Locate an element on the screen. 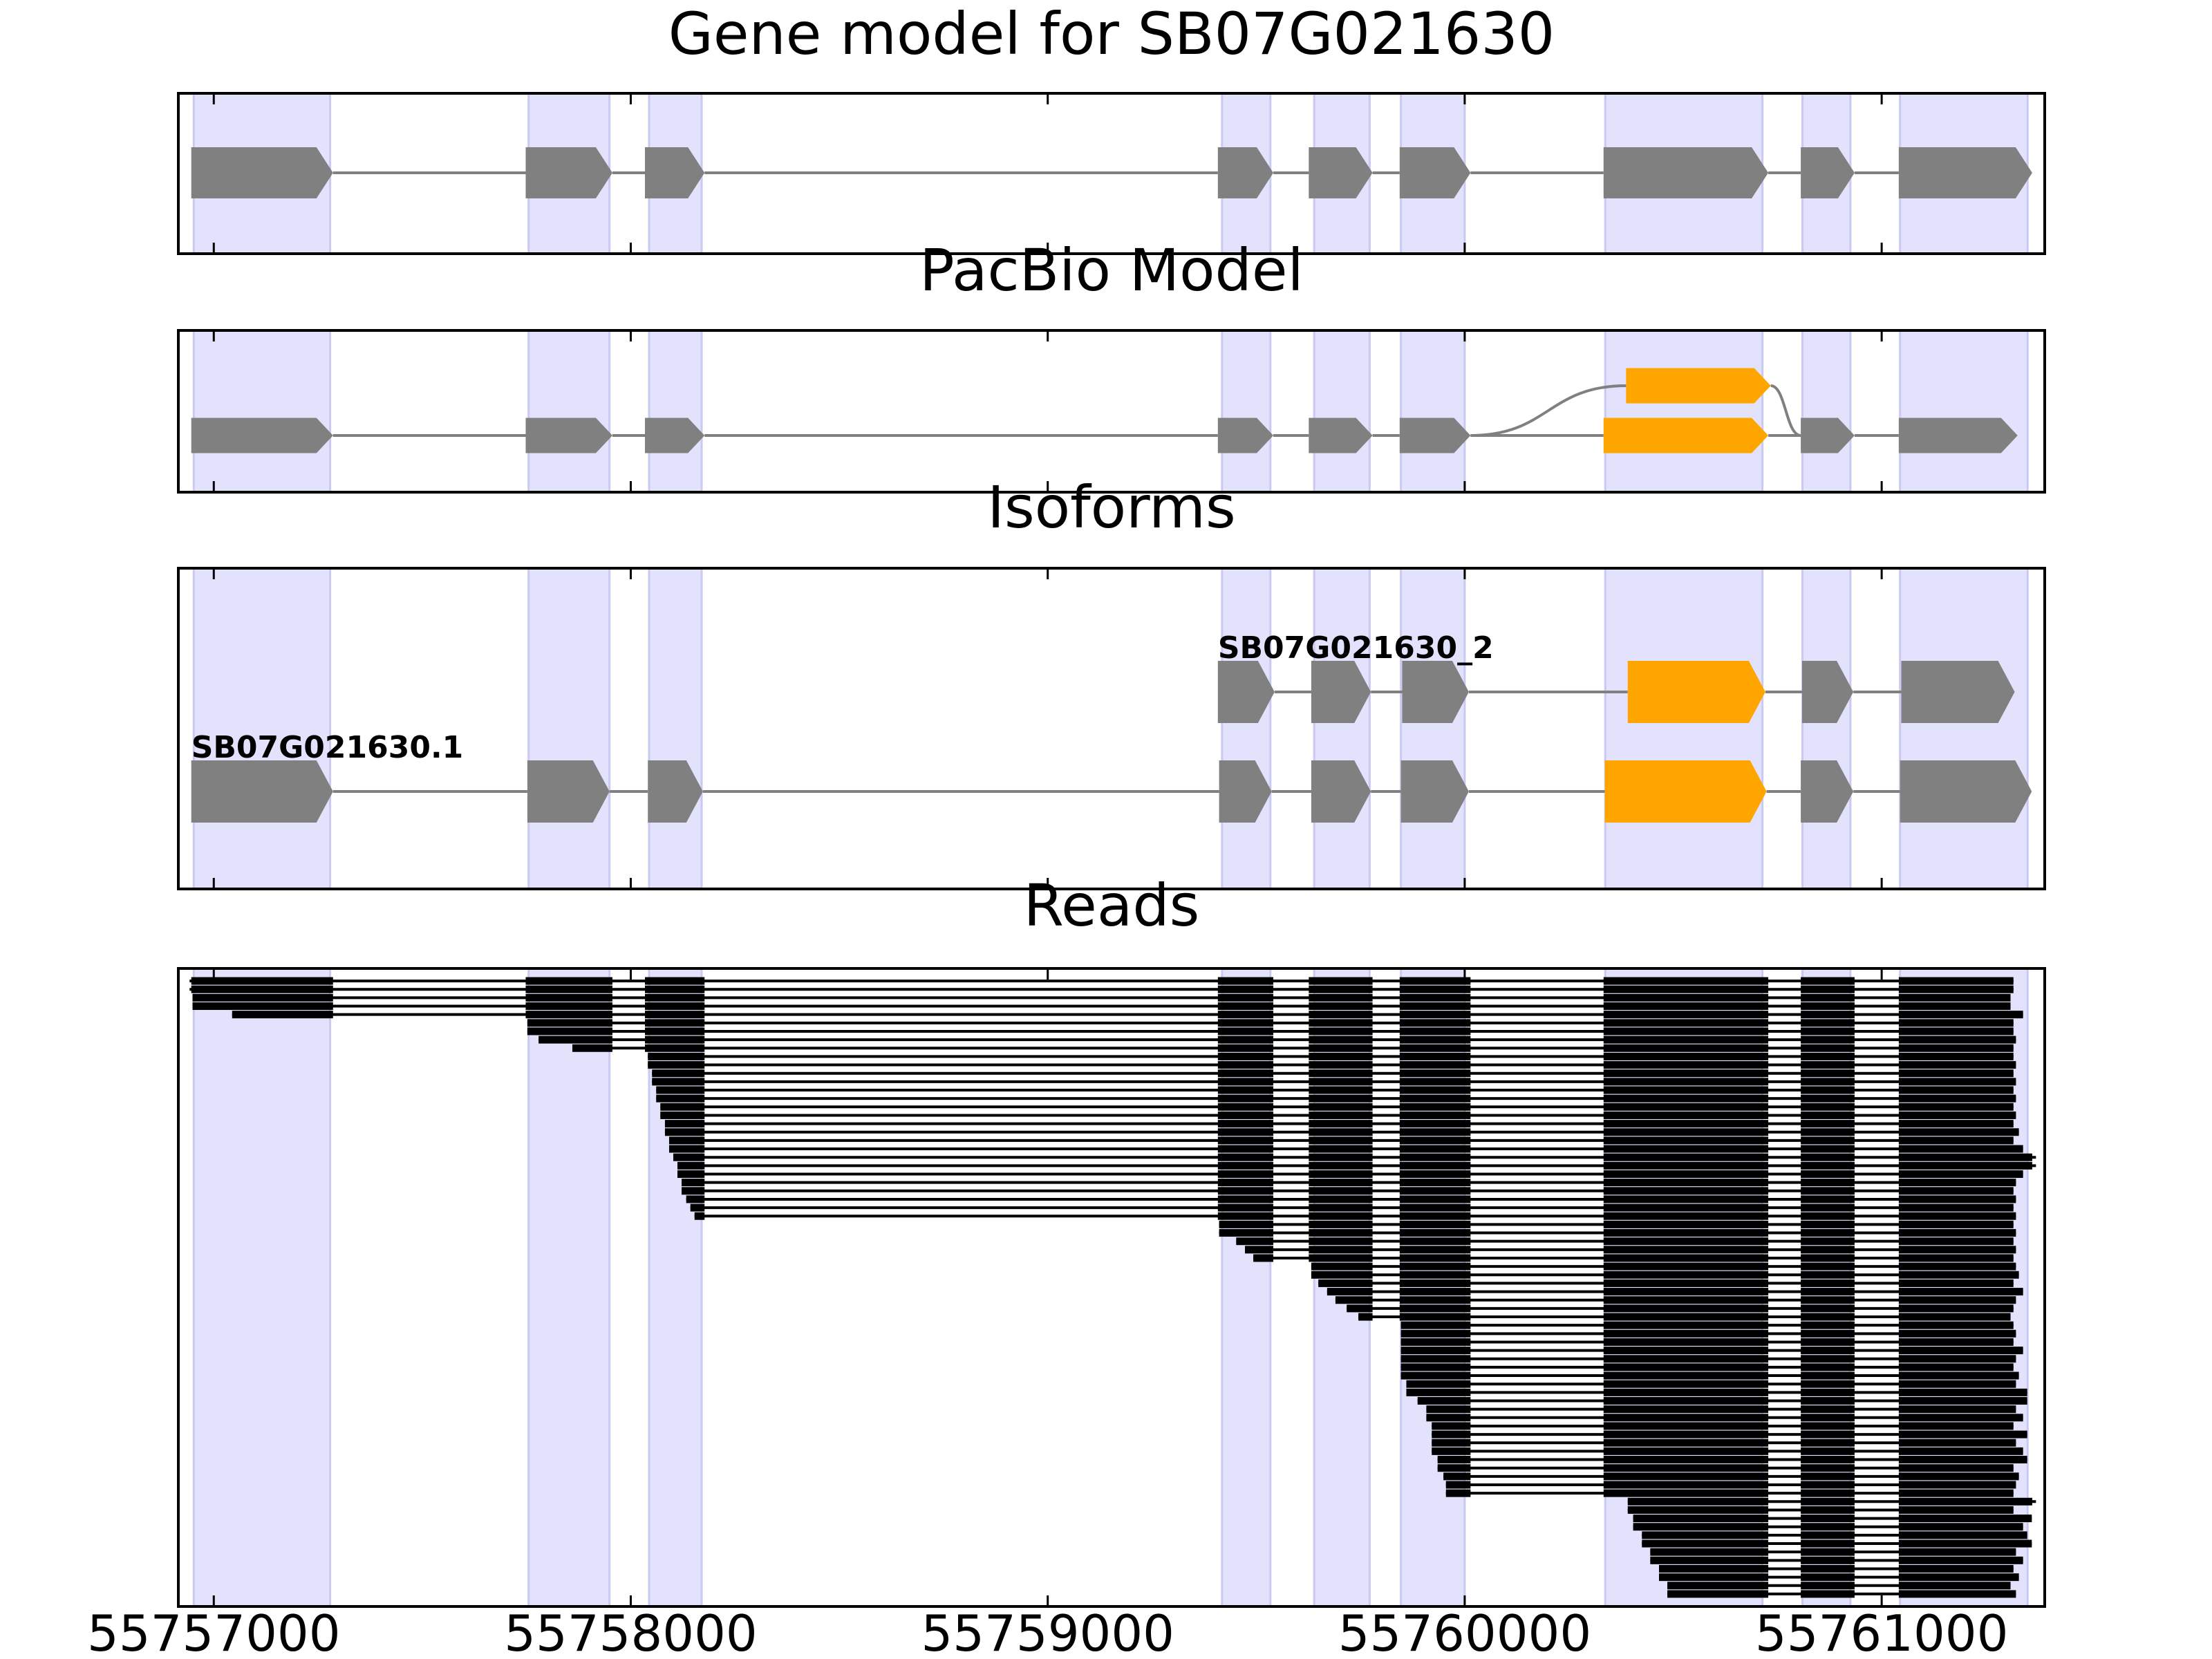  panel-title: Isoforms is located at coordinates (1111, 508).